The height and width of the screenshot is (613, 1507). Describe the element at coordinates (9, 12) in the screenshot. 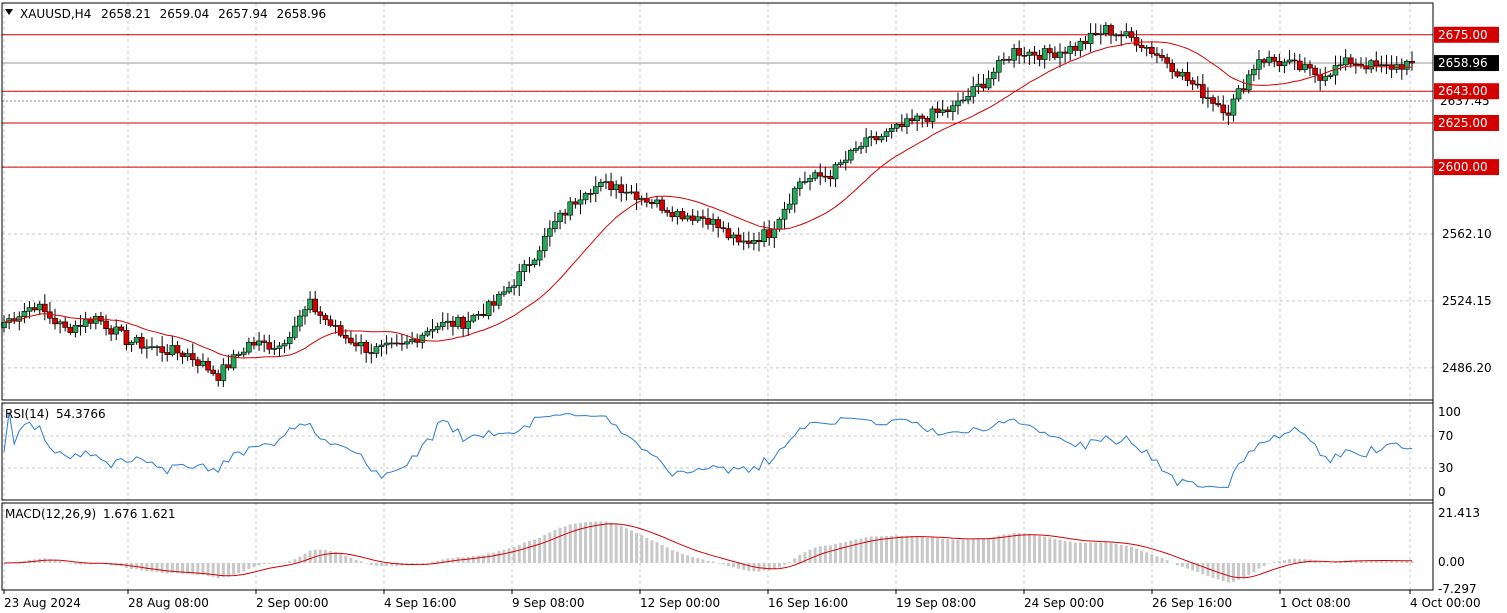

I see `dropdown-triangle-icon` at that location.